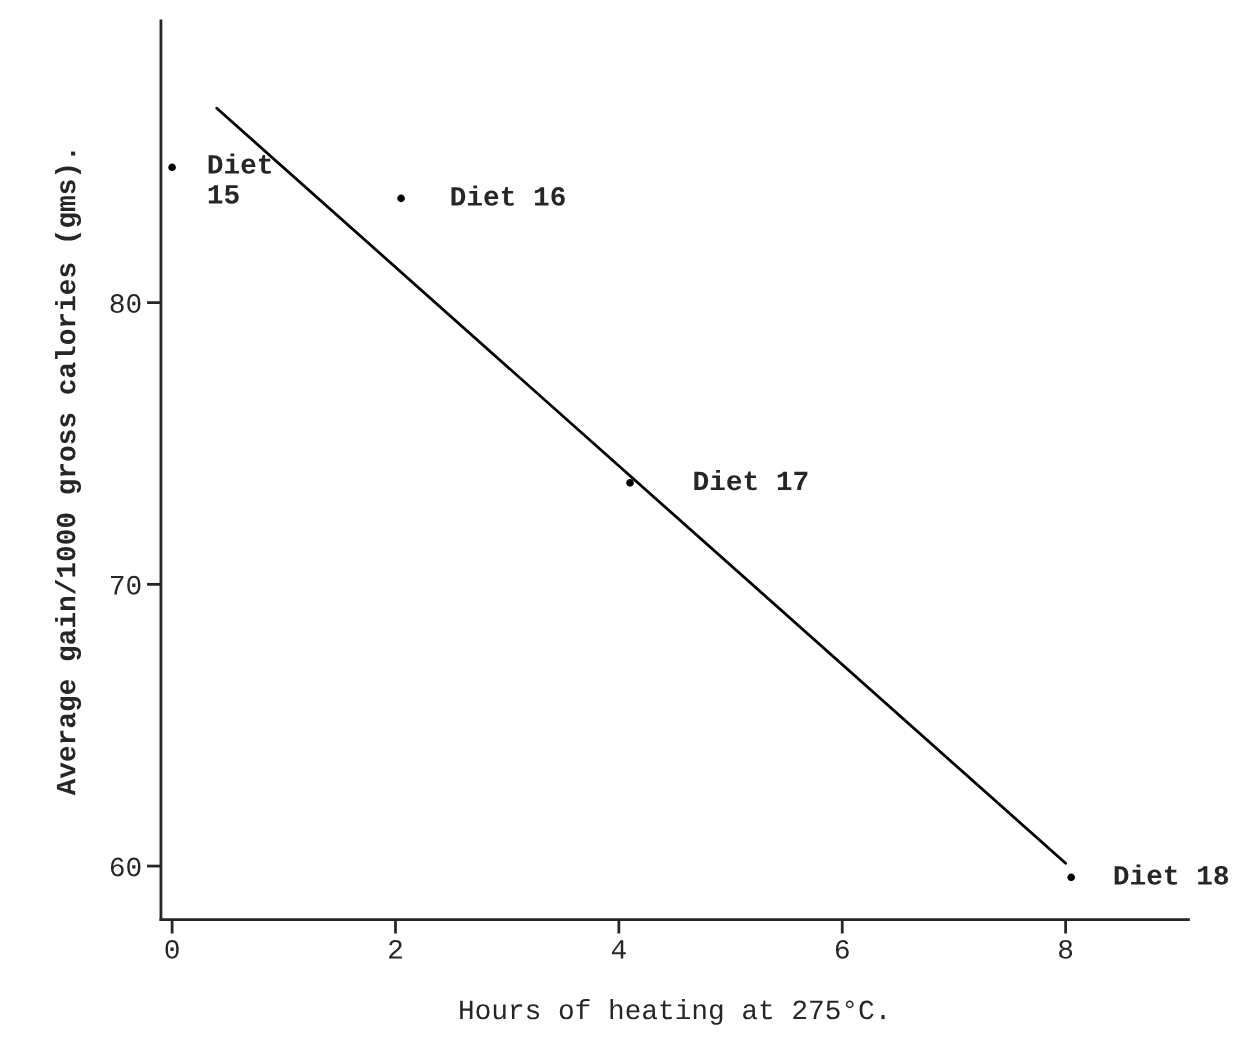 The image size is (1238, 1045). I want to click on annotation: Diet 16, so click(508, 195).